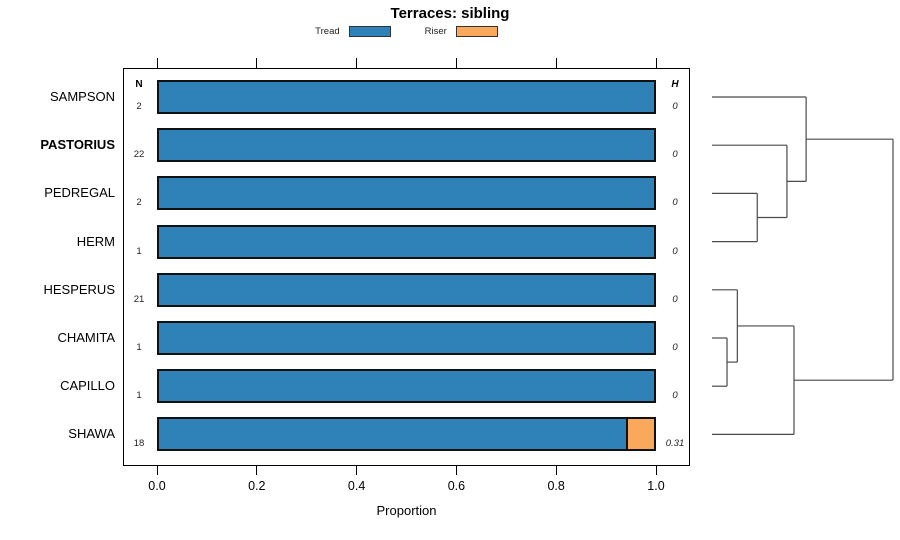 The height and width of the screenshot is (540, 900). What do you see at coordinates (675, 84) in the screenshot?
I see `h-column-header: H` at bounding box center [675, 84].